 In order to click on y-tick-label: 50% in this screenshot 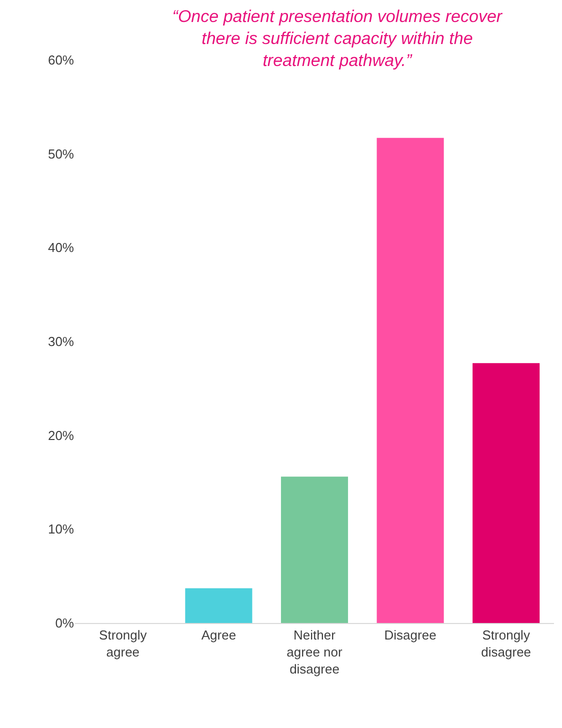, I will do `click(61, 154)`.